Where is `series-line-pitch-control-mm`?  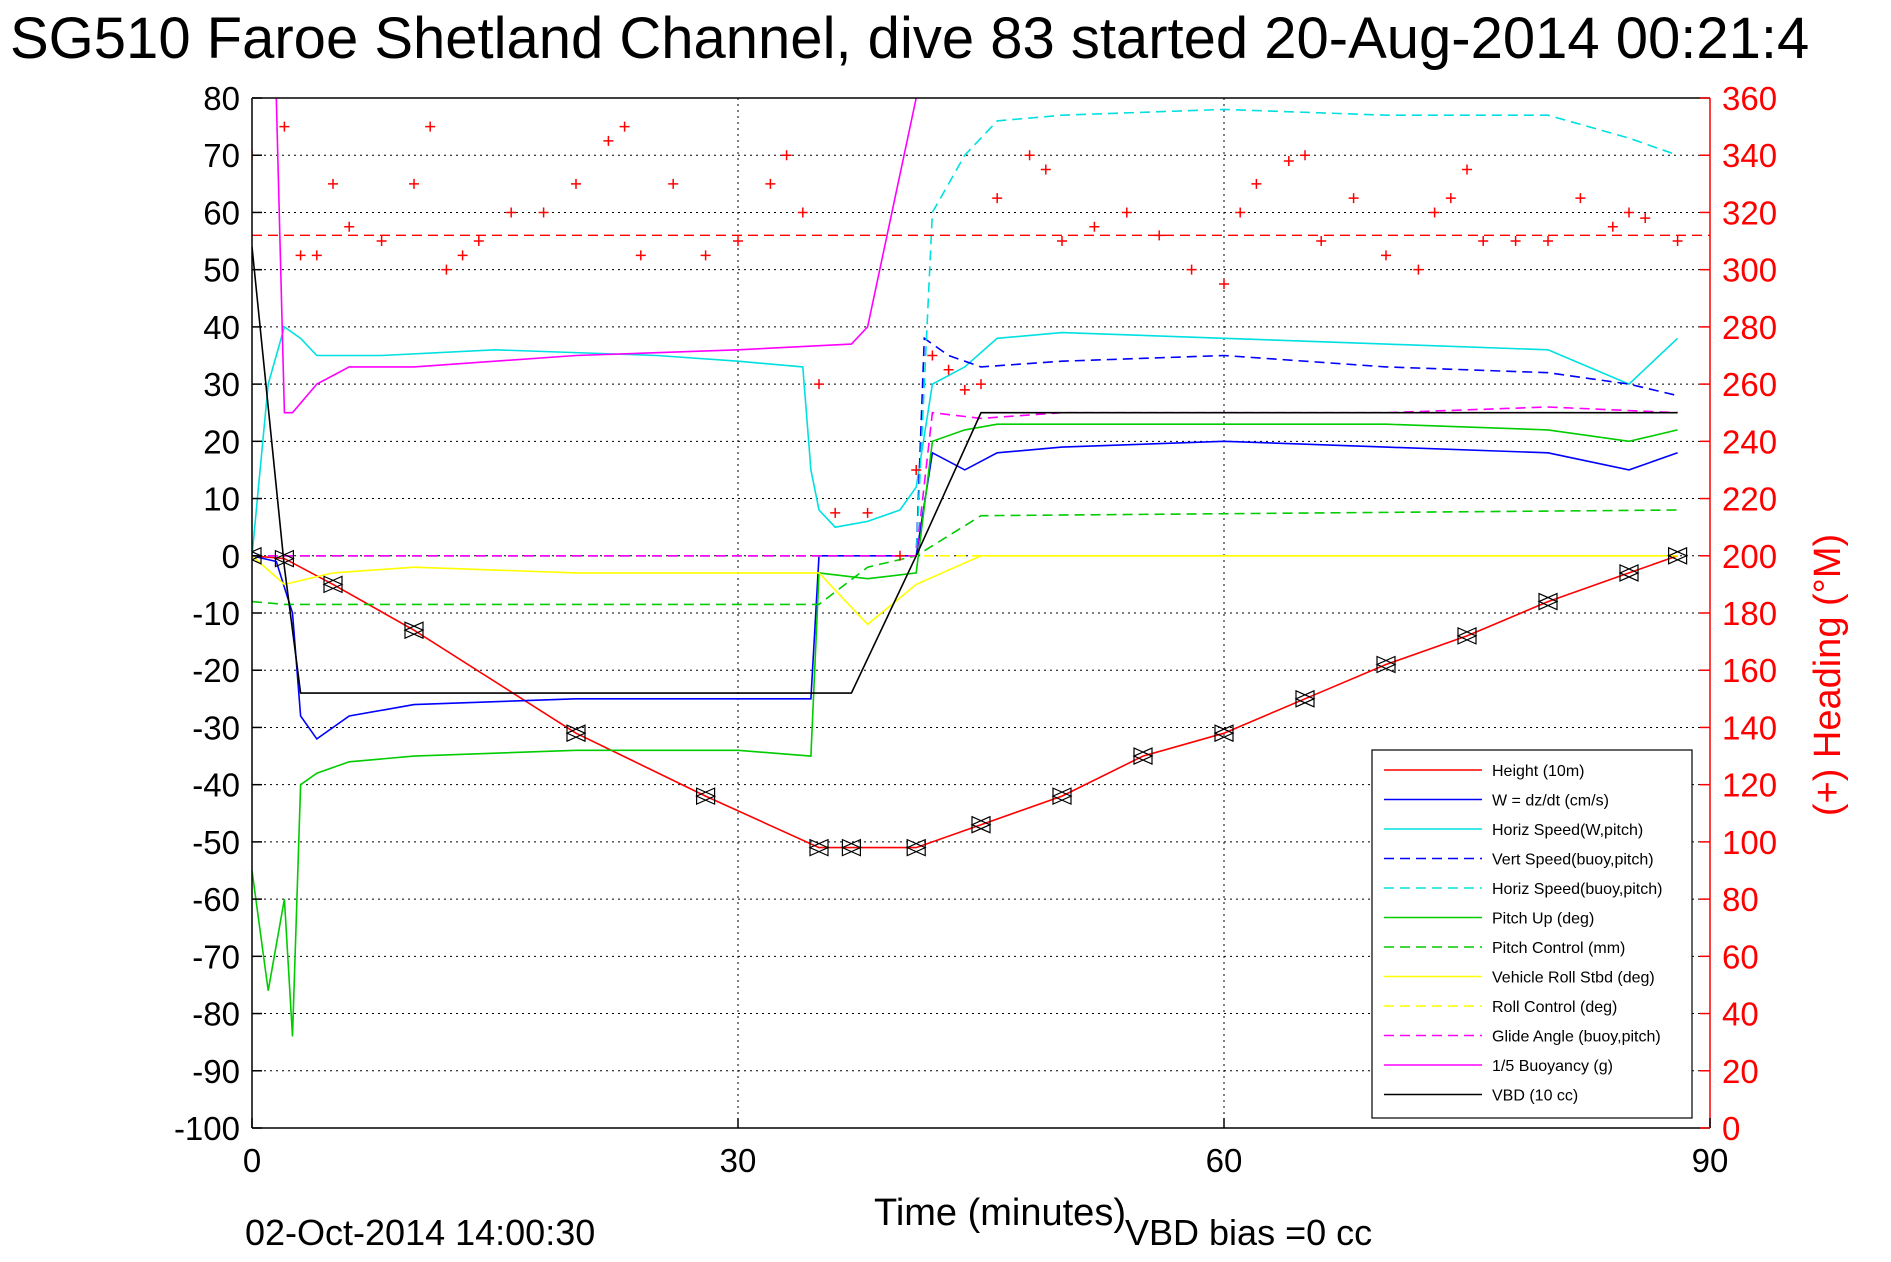
series-line-pitch-control-mm is located at coordinates (965, 557).